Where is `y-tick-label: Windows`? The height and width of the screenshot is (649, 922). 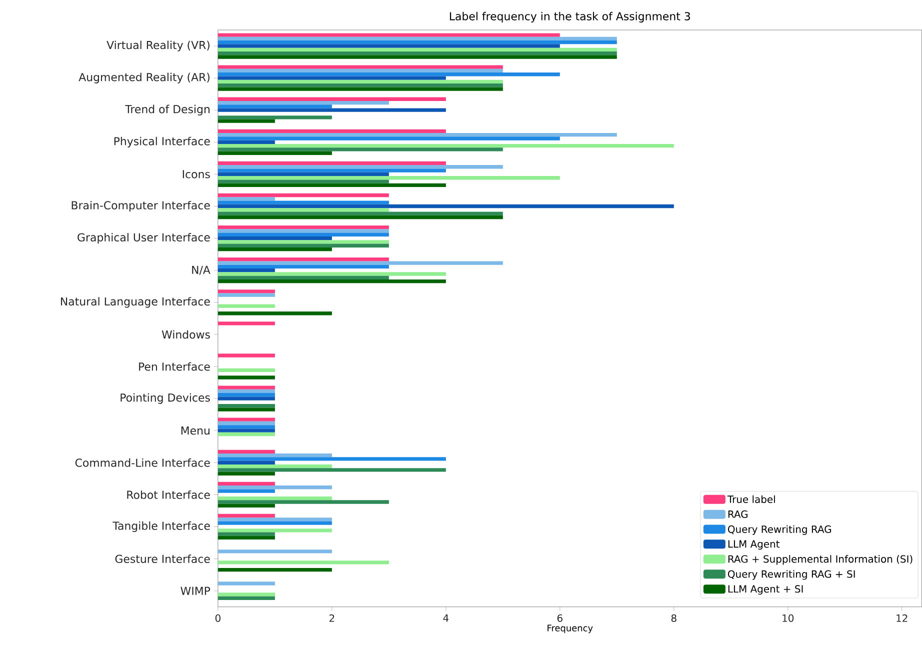
y-tick-label: Windows is located at coordinates (186, 334).